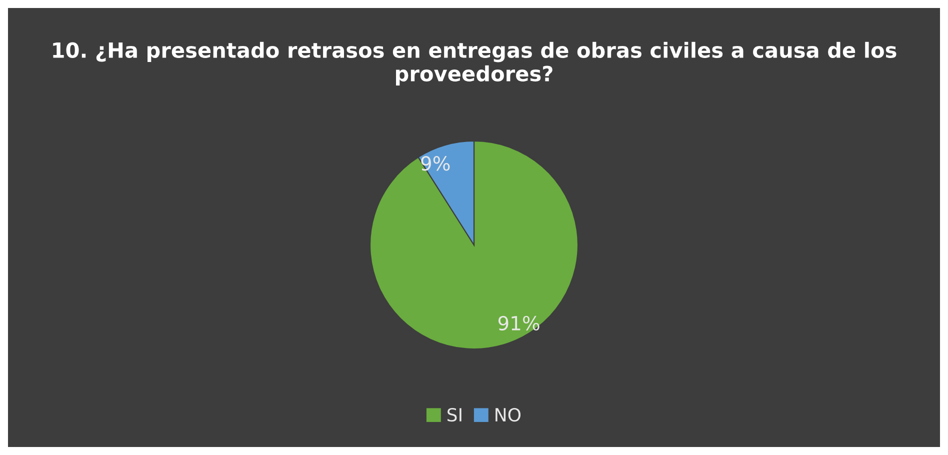 This screenshot has width=948, height=455. I want to click on data-label: 91%, so click(519, 323).